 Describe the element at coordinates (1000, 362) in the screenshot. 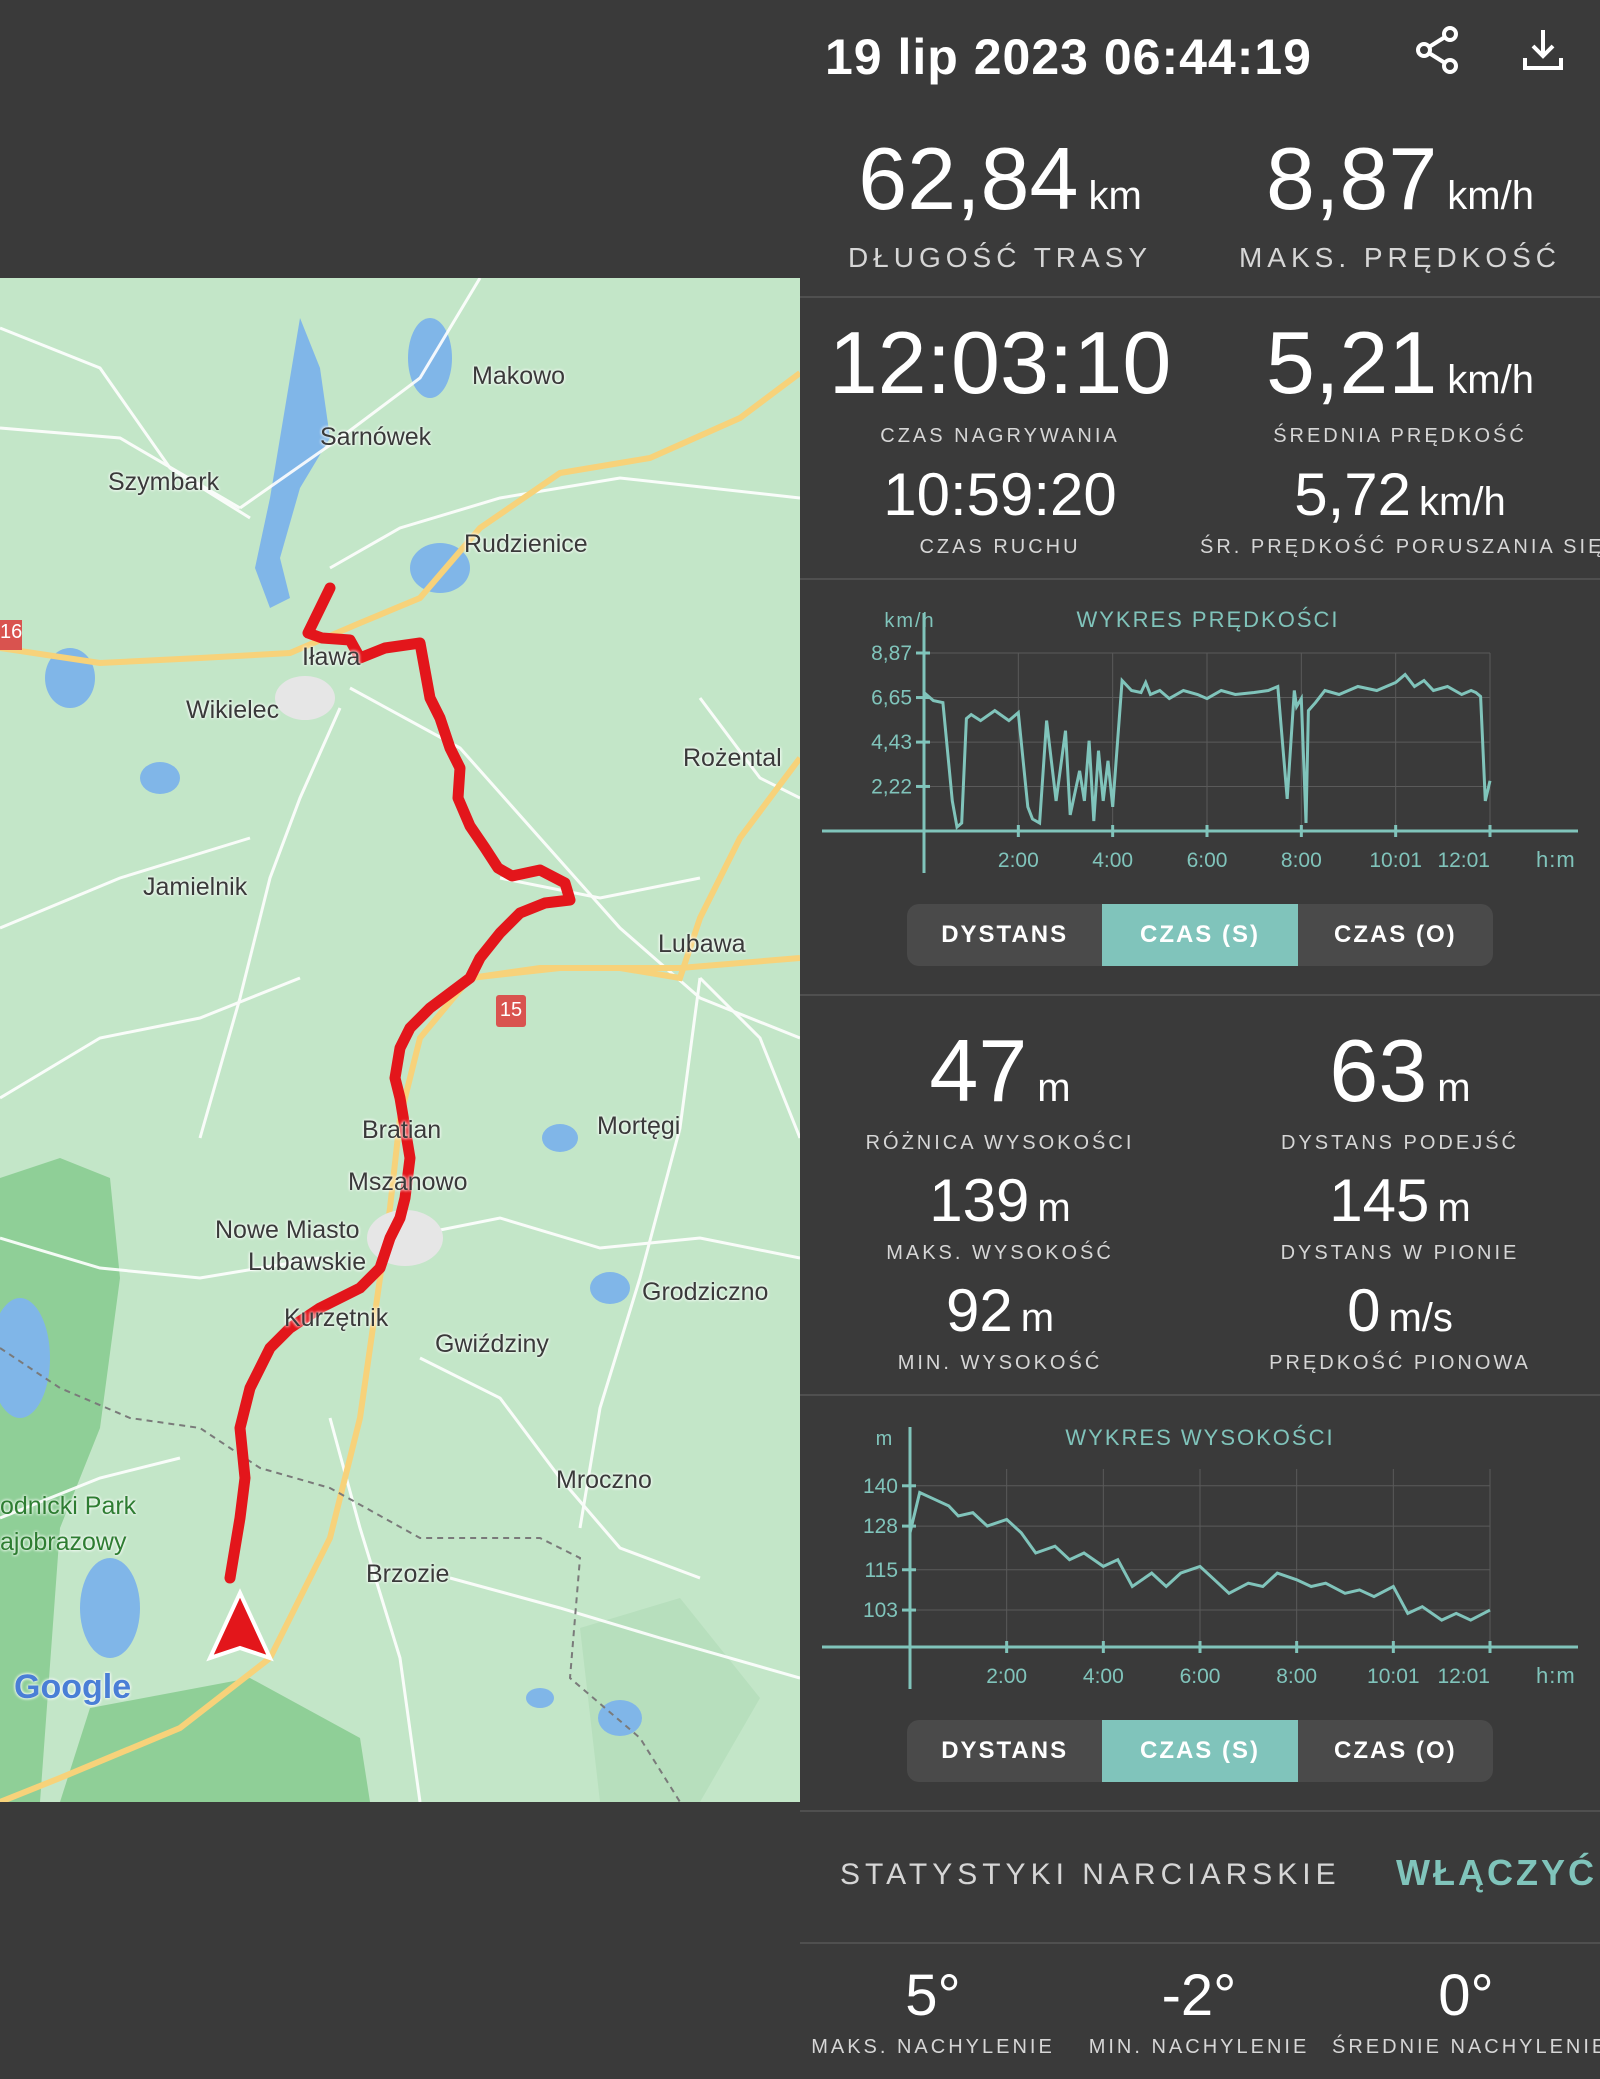

I see `recording-time-value: 12:03:10` at that location.